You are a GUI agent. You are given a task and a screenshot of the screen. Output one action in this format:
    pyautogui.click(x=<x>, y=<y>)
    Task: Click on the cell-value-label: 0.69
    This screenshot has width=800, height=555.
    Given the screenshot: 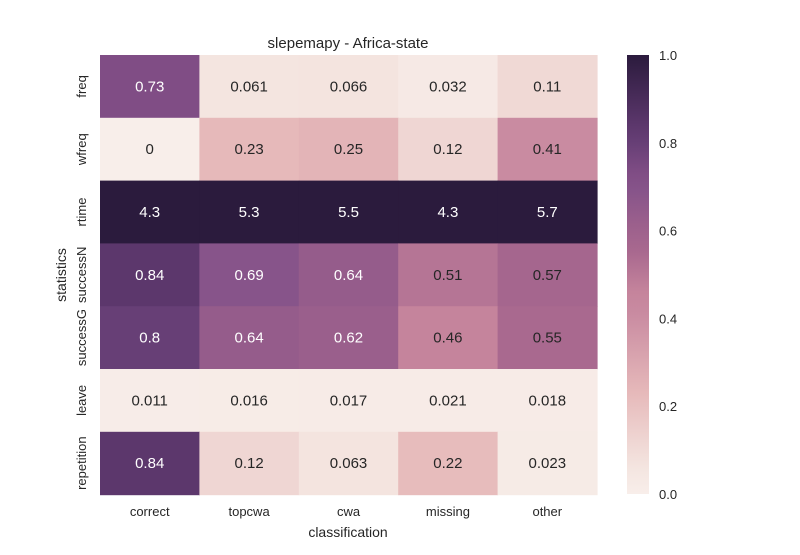 What is the action you would take?
    pyautogui.click(x=248, y=275)
    